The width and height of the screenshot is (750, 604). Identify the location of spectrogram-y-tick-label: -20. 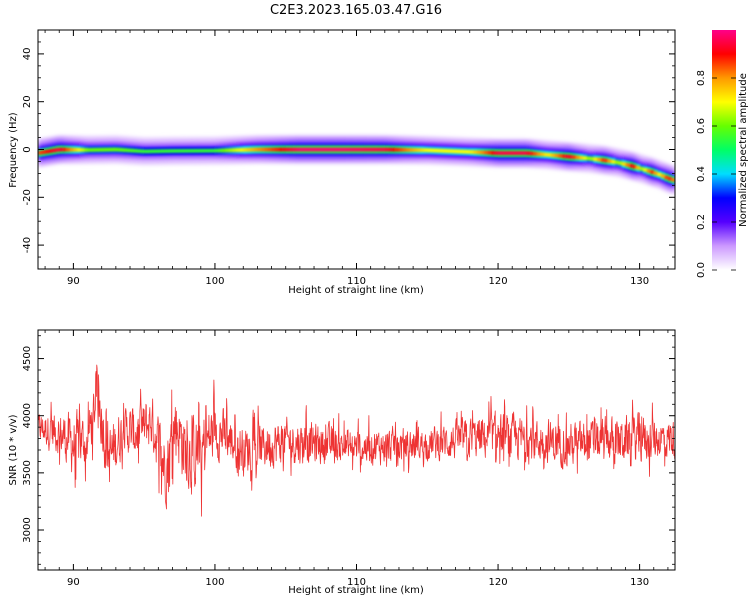
(27, 197).